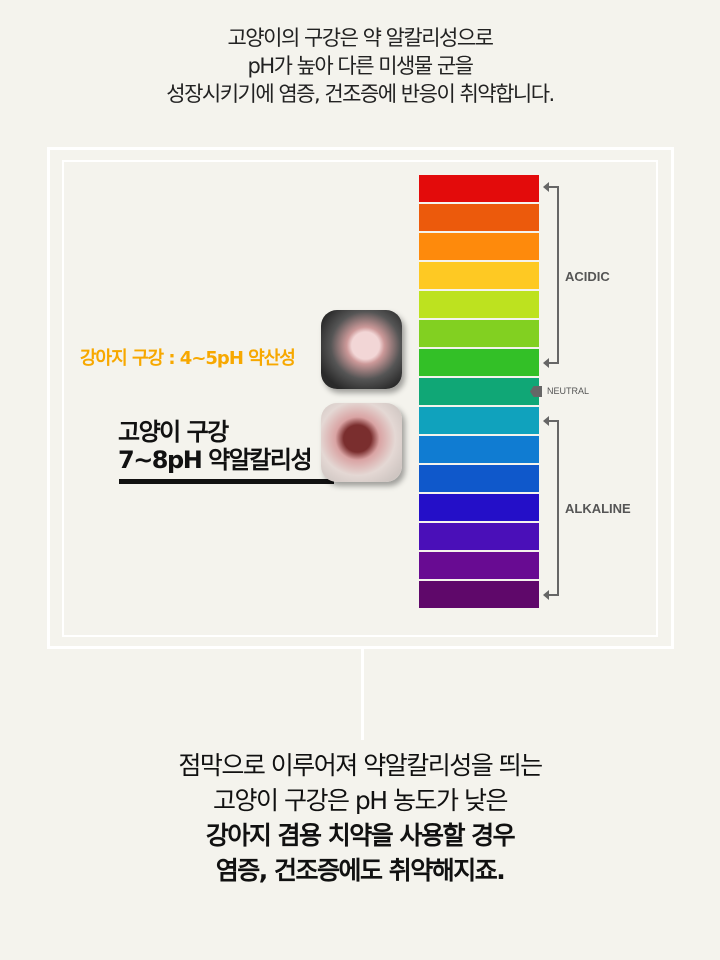 This screenshot has height=960, width=720. Describe the element at coordinates (361, 349) in the screenshot. I see `dog-teeth-photo` at that location.